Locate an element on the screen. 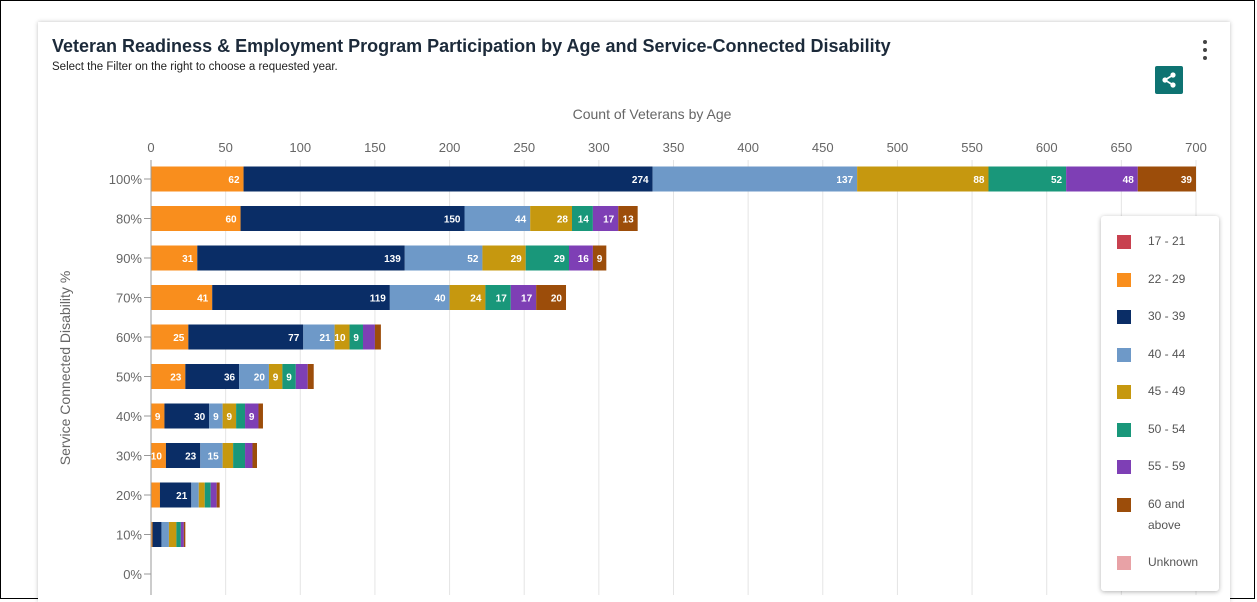  data-label: 25 is located at coordinates (179, 338).